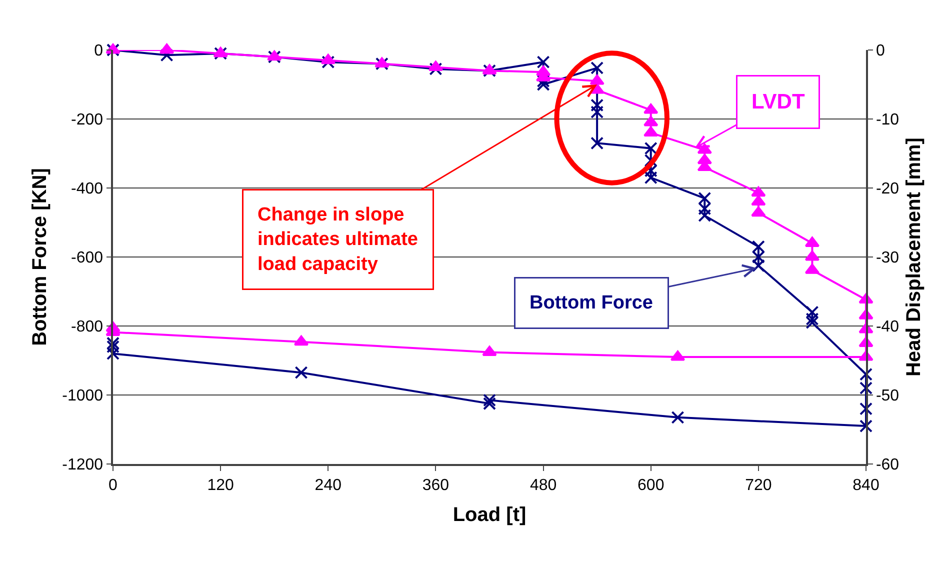 This screenshot has height=563, width=948. What do you see at coordinates (489, 515) in the screenshot?
I see `x-axis-title: Load [t]` at bounding box center [489, 515].